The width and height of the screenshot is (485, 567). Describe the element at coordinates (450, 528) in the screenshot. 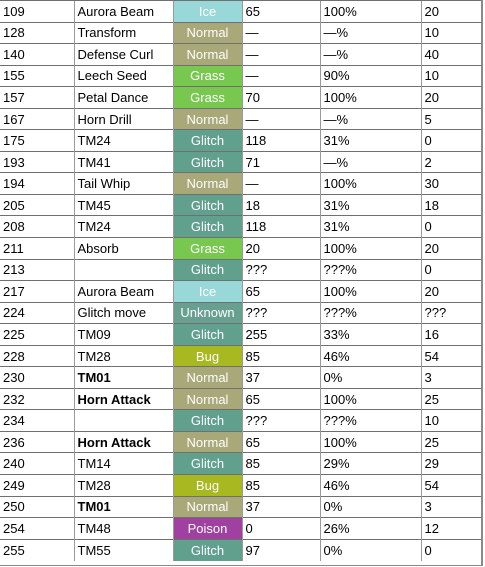

I see `move-pp-cell: 12` at that location.